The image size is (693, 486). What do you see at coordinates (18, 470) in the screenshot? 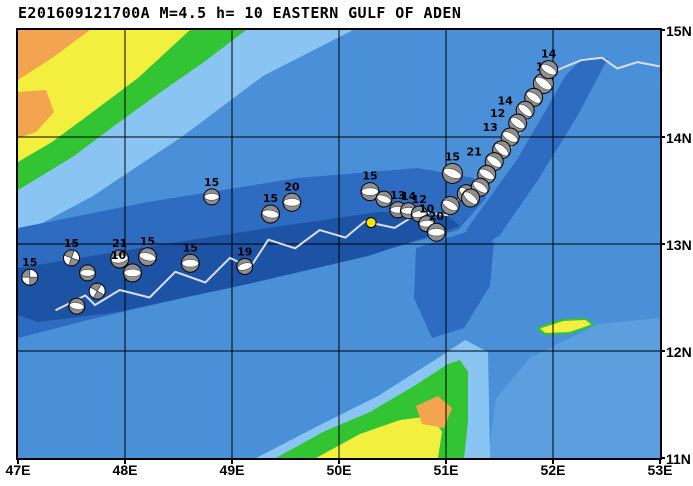
I see `x-axis-tick-label: 47E` at bounding box center [18, 470].